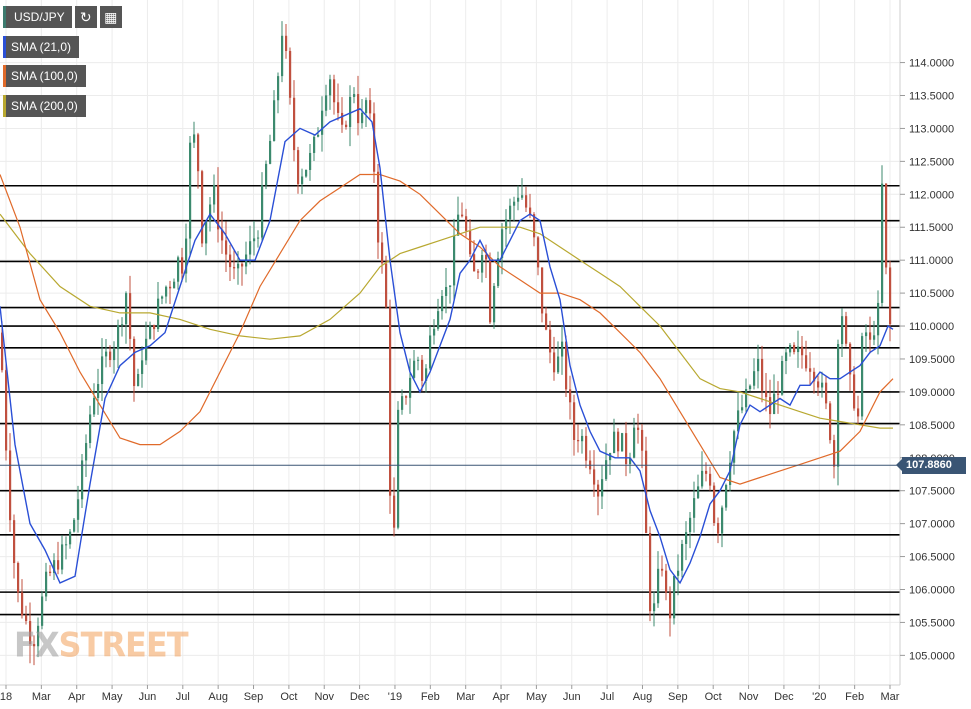 This screenshot has height=709, width=971. Describe the element at coordinates (44, 76) in the screenshot. I see `legend-sma-100: SMA (100,0)` at that location.